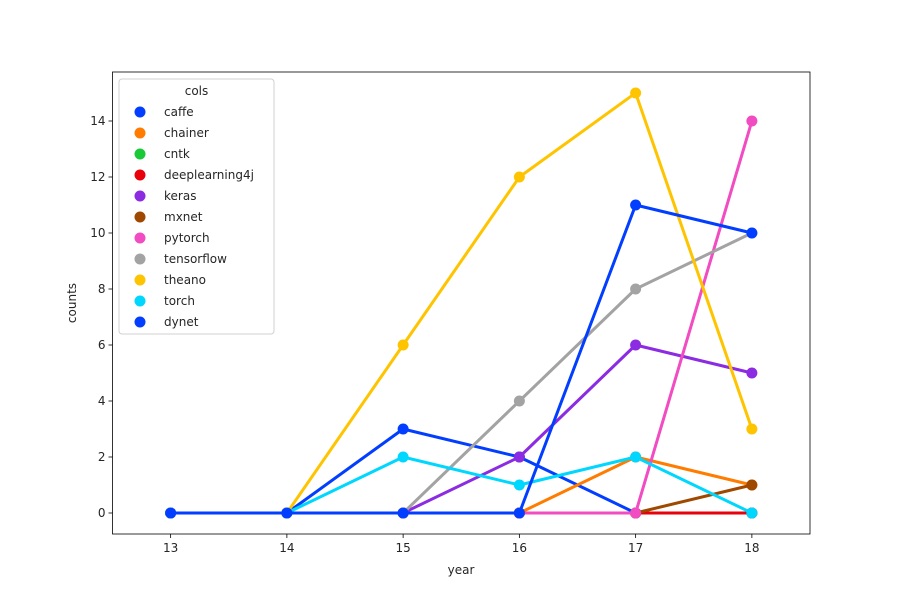 Image resolution: width=900 pixels, height=600 pixels. What do you see at coordinates (519, 548) in the screenshot?
I see `x-tick-label: 16` at bounding box center [519, 548].